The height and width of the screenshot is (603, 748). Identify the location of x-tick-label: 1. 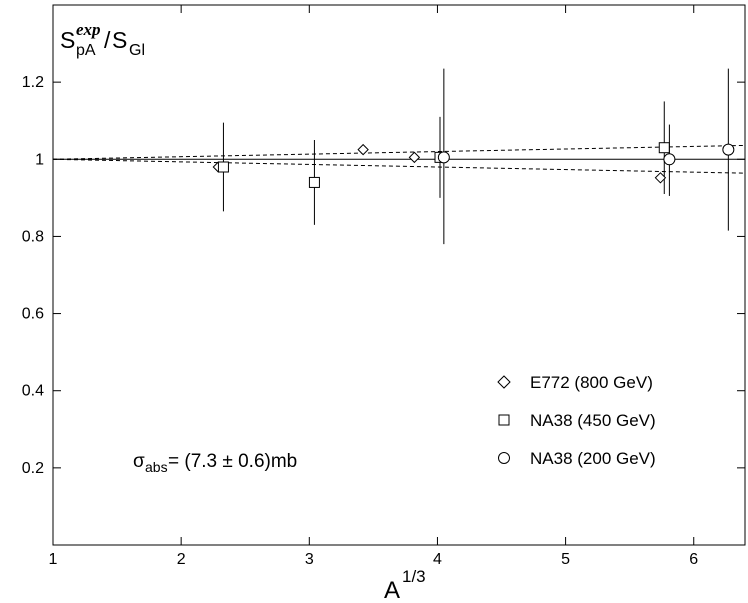
(53, 559).